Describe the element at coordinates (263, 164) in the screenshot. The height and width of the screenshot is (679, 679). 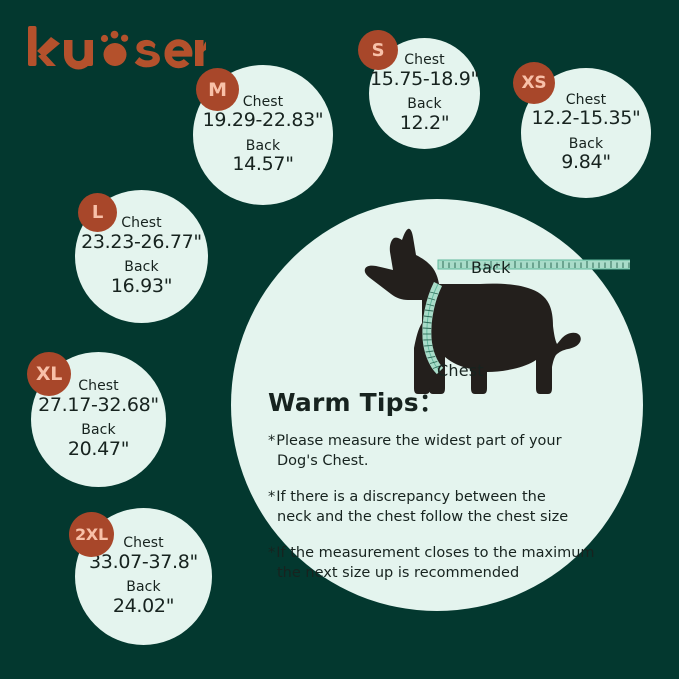
I see `back-value: 14.57"` at that location.